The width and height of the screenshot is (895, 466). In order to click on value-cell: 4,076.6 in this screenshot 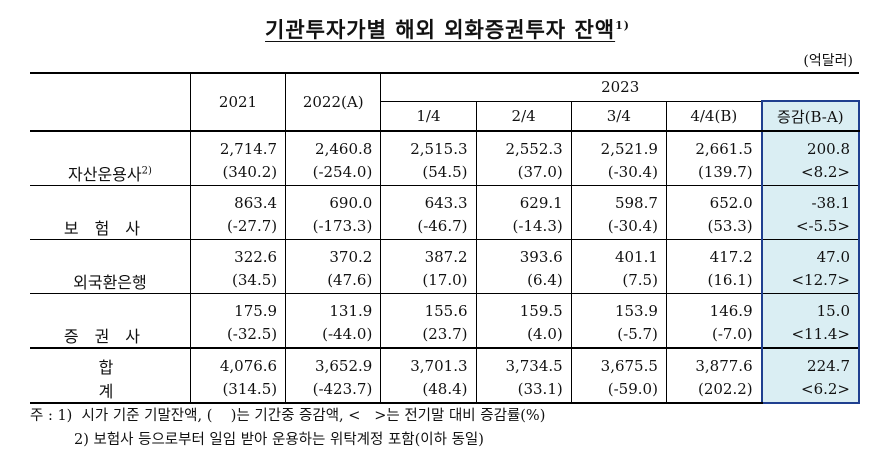, I will do `click(238, 361)`.